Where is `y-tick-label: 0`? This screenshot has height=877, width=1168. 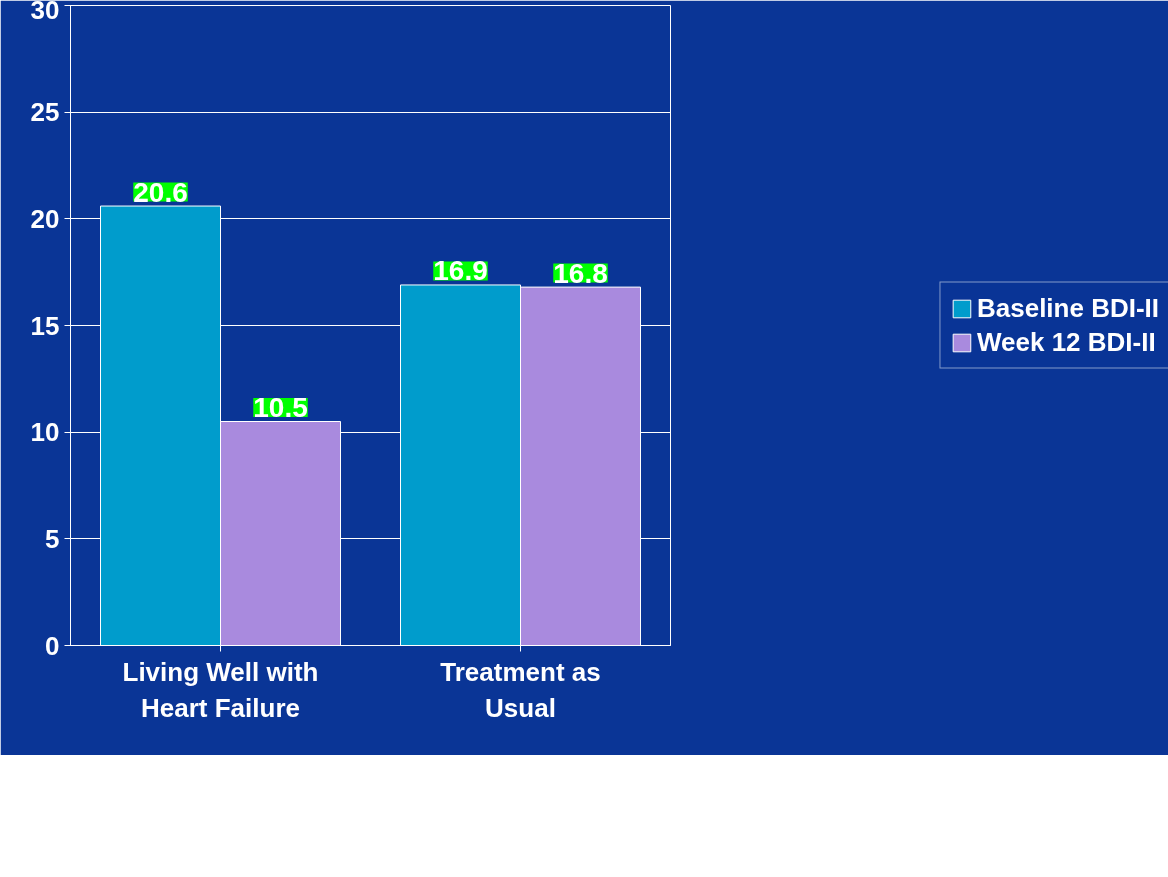 y-tick-label: 0 is located at coordinates (52, 645).